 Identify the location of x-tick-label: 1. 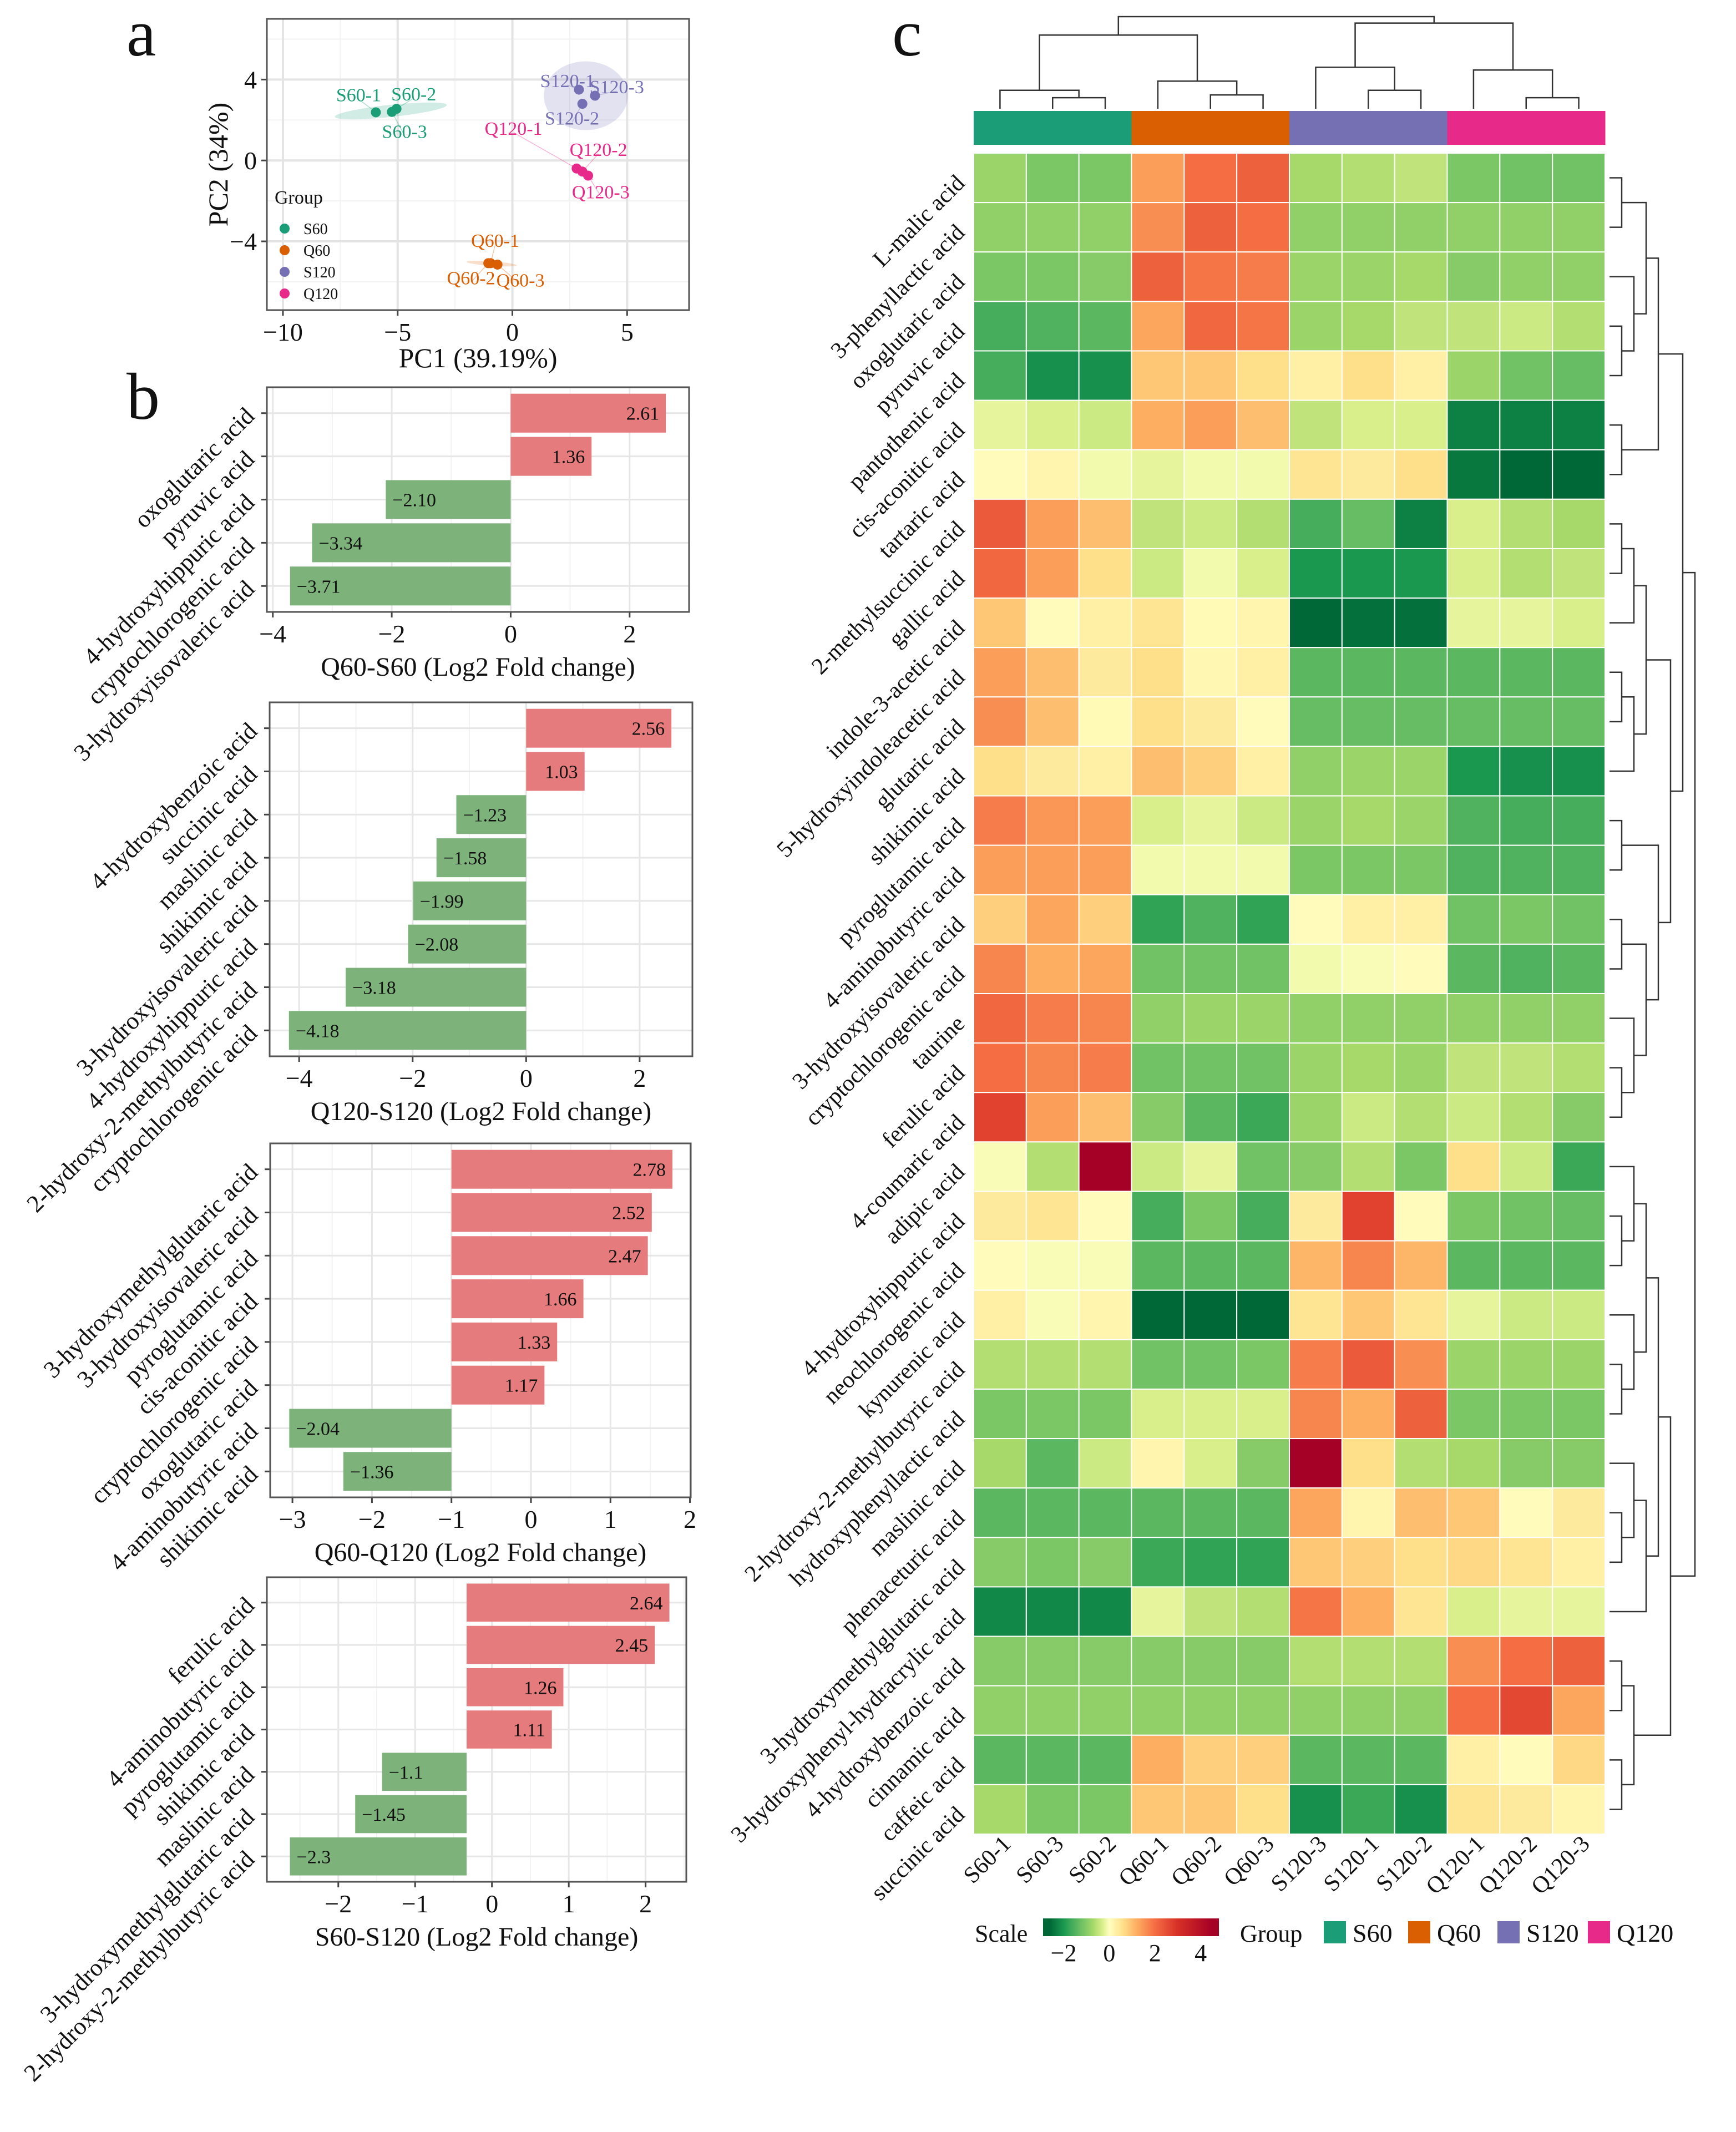
(610, 1519).